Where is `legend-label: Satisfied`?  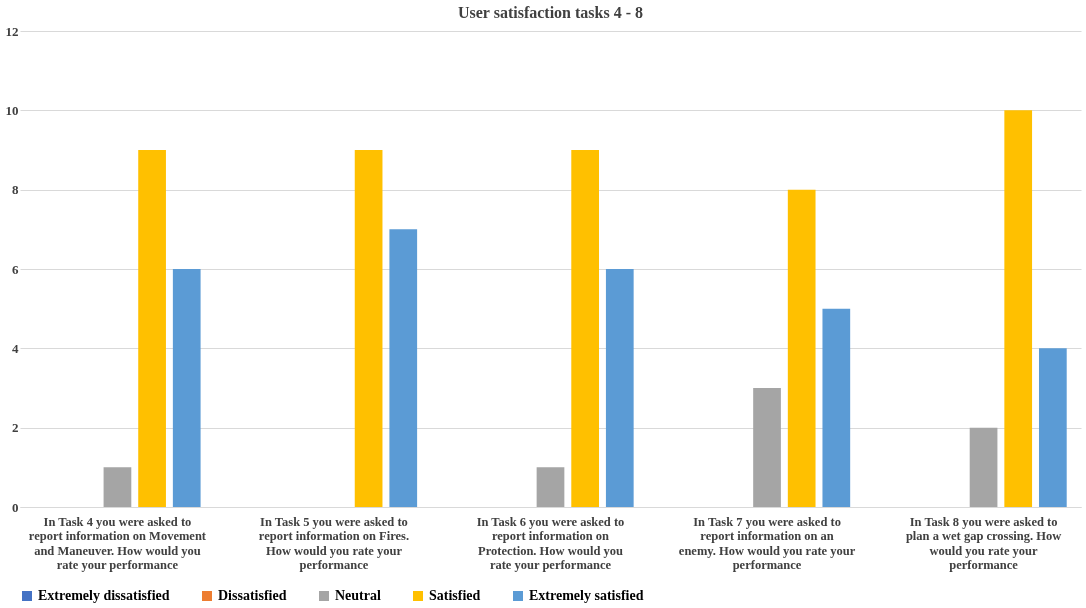
legend-label: Satisfied is located at coordinates (455, 595).